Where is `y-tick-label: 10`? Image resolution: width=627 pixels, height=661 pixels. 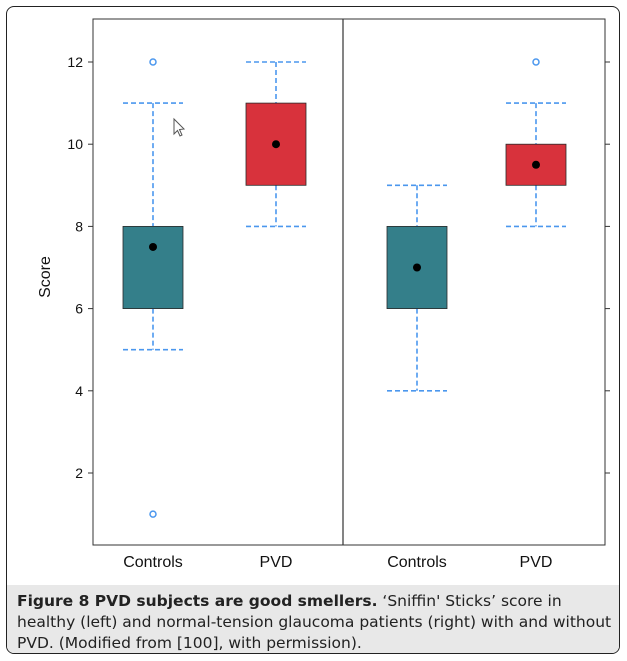 y-tick-label: 10 is located at coordinates (75, 144).